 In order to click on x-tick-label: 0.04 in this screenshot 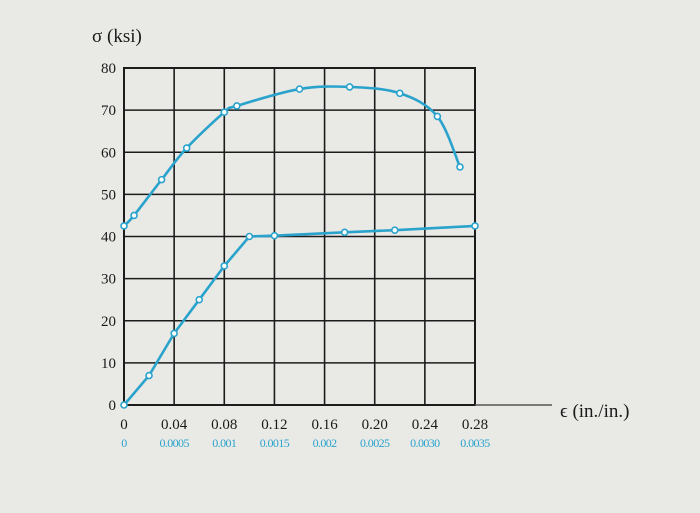, I will do `click(174, 425)`.